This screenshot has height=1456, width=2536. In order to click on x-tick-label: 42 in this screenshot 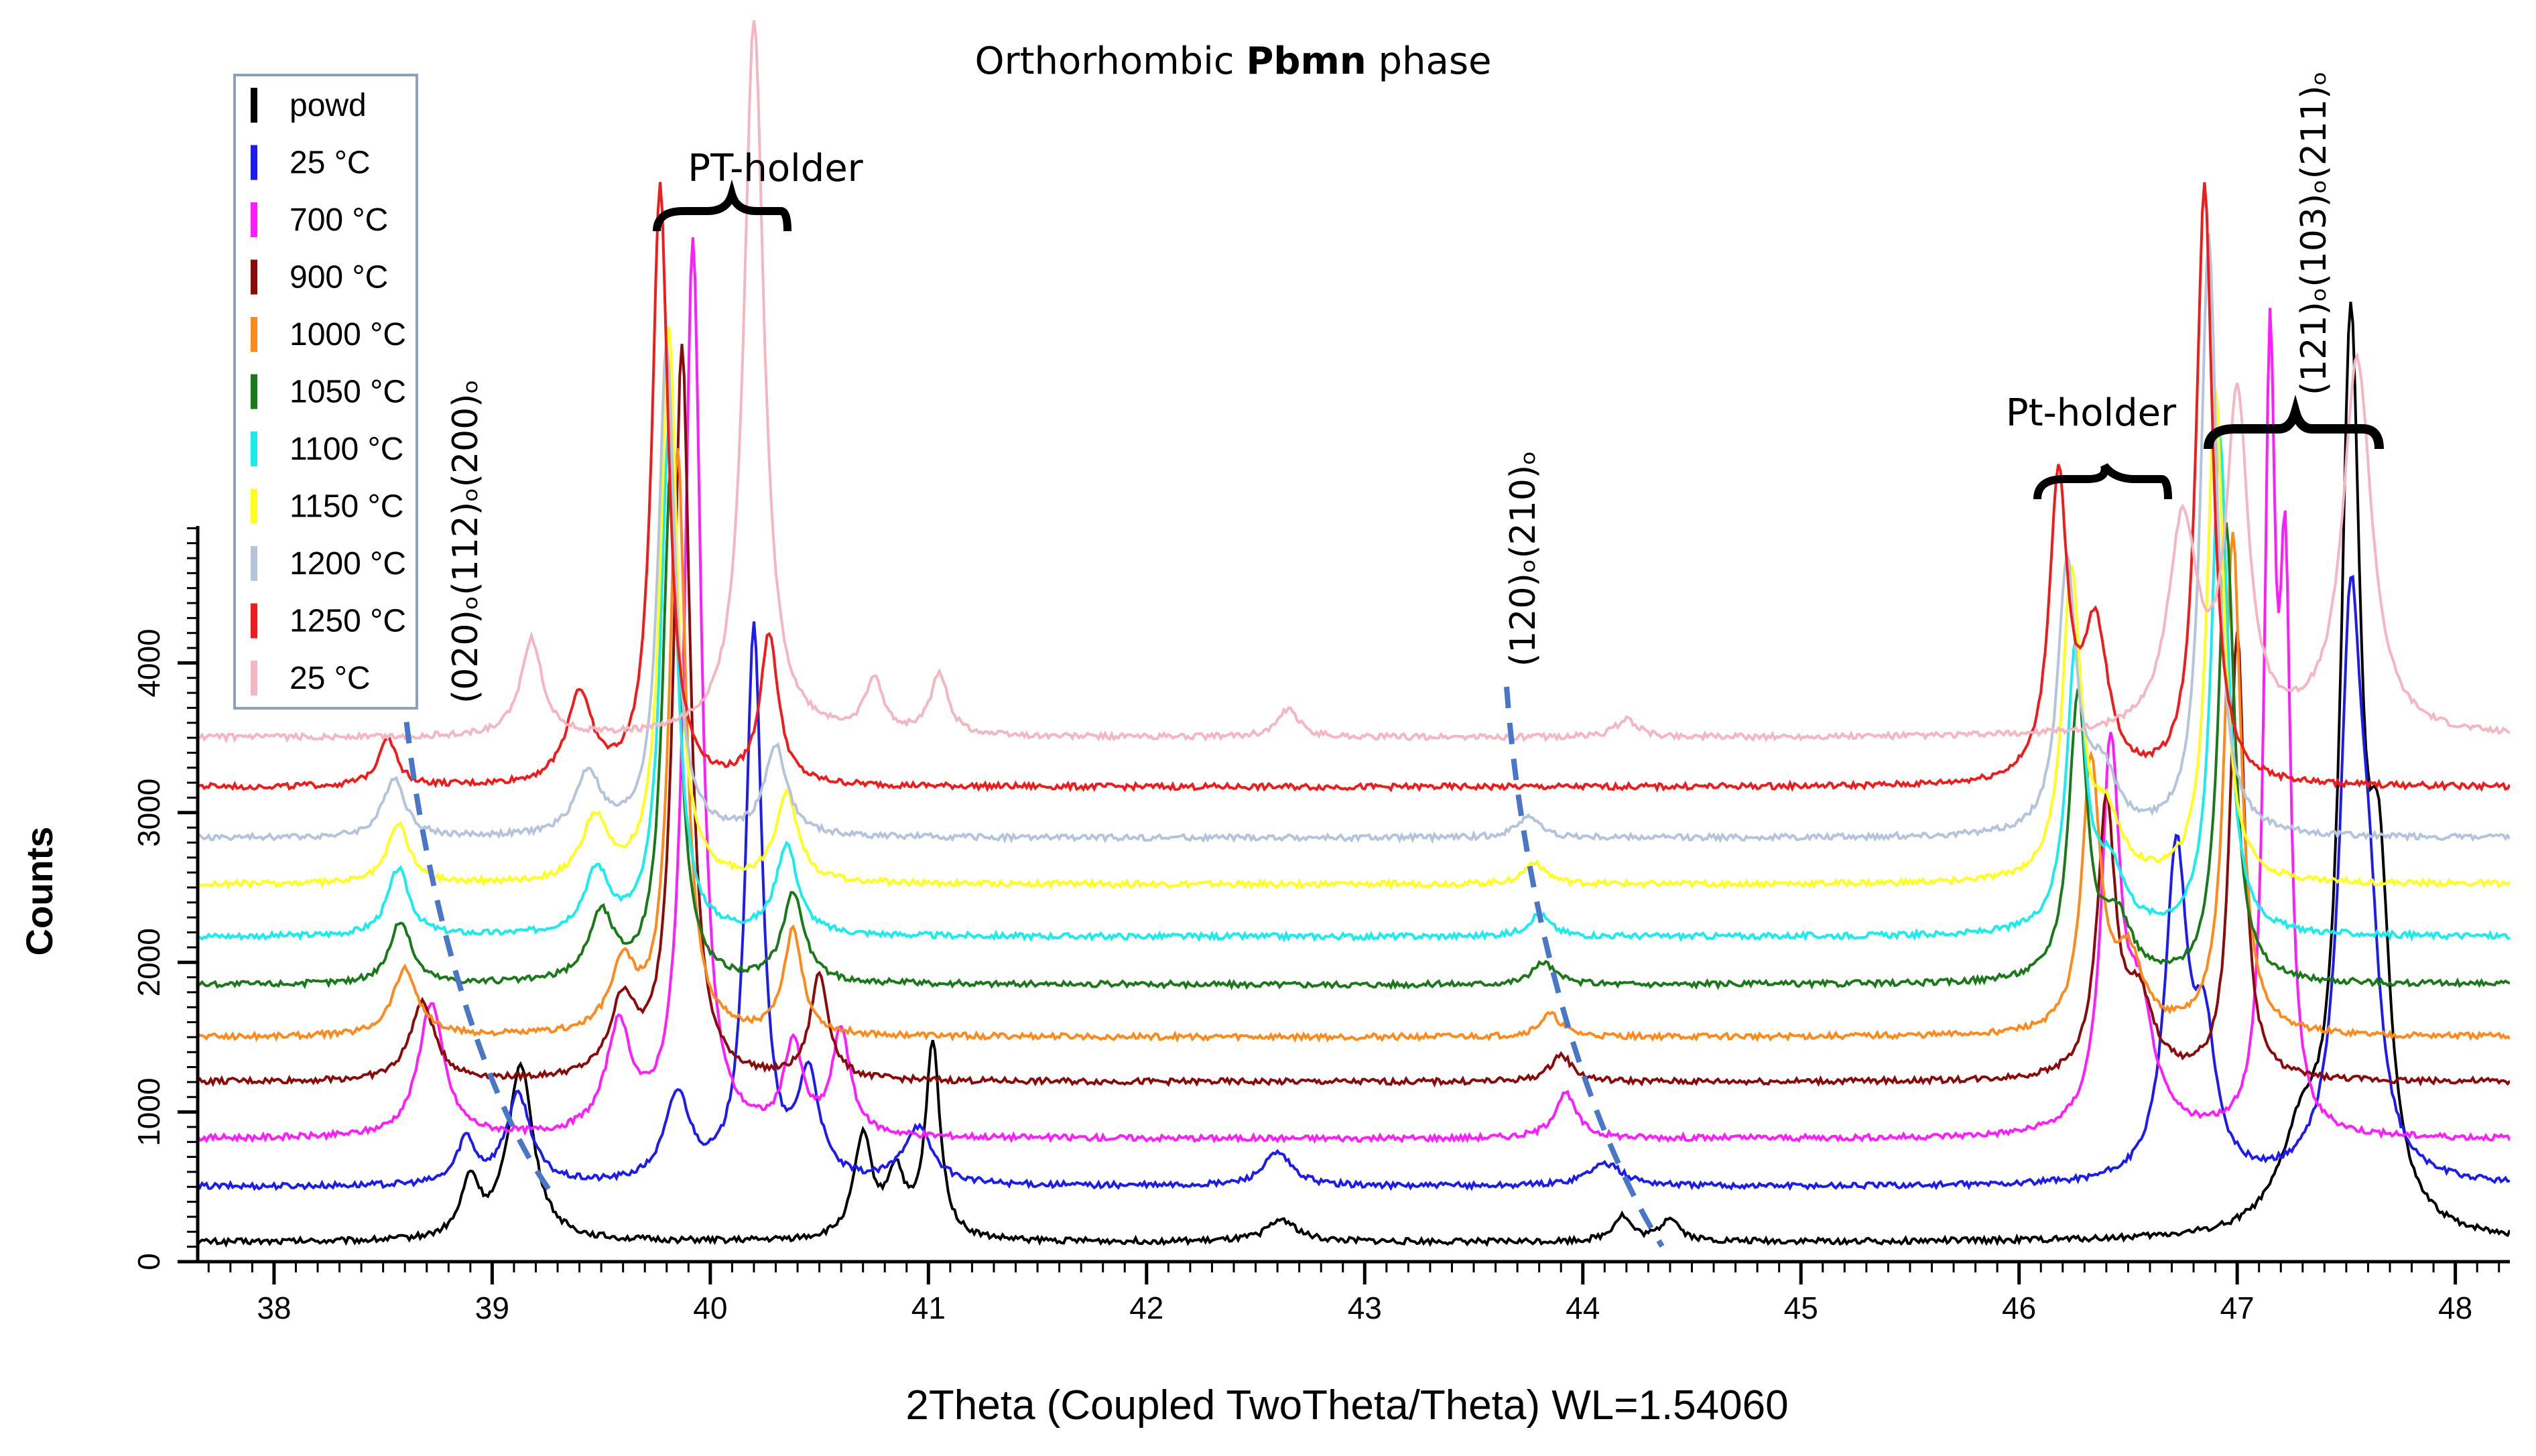, I will do `click(1146, 1307)`.